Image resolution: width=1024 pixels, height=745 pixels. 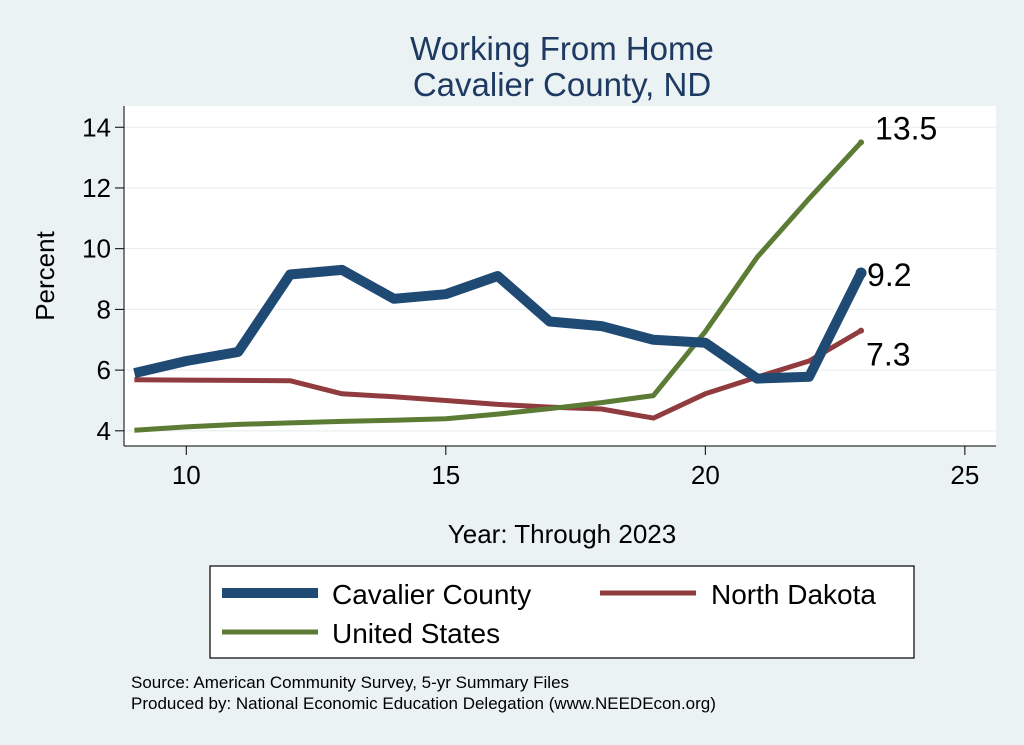 I want to click on y-tick-label: 6, so click(x=104, y=370).